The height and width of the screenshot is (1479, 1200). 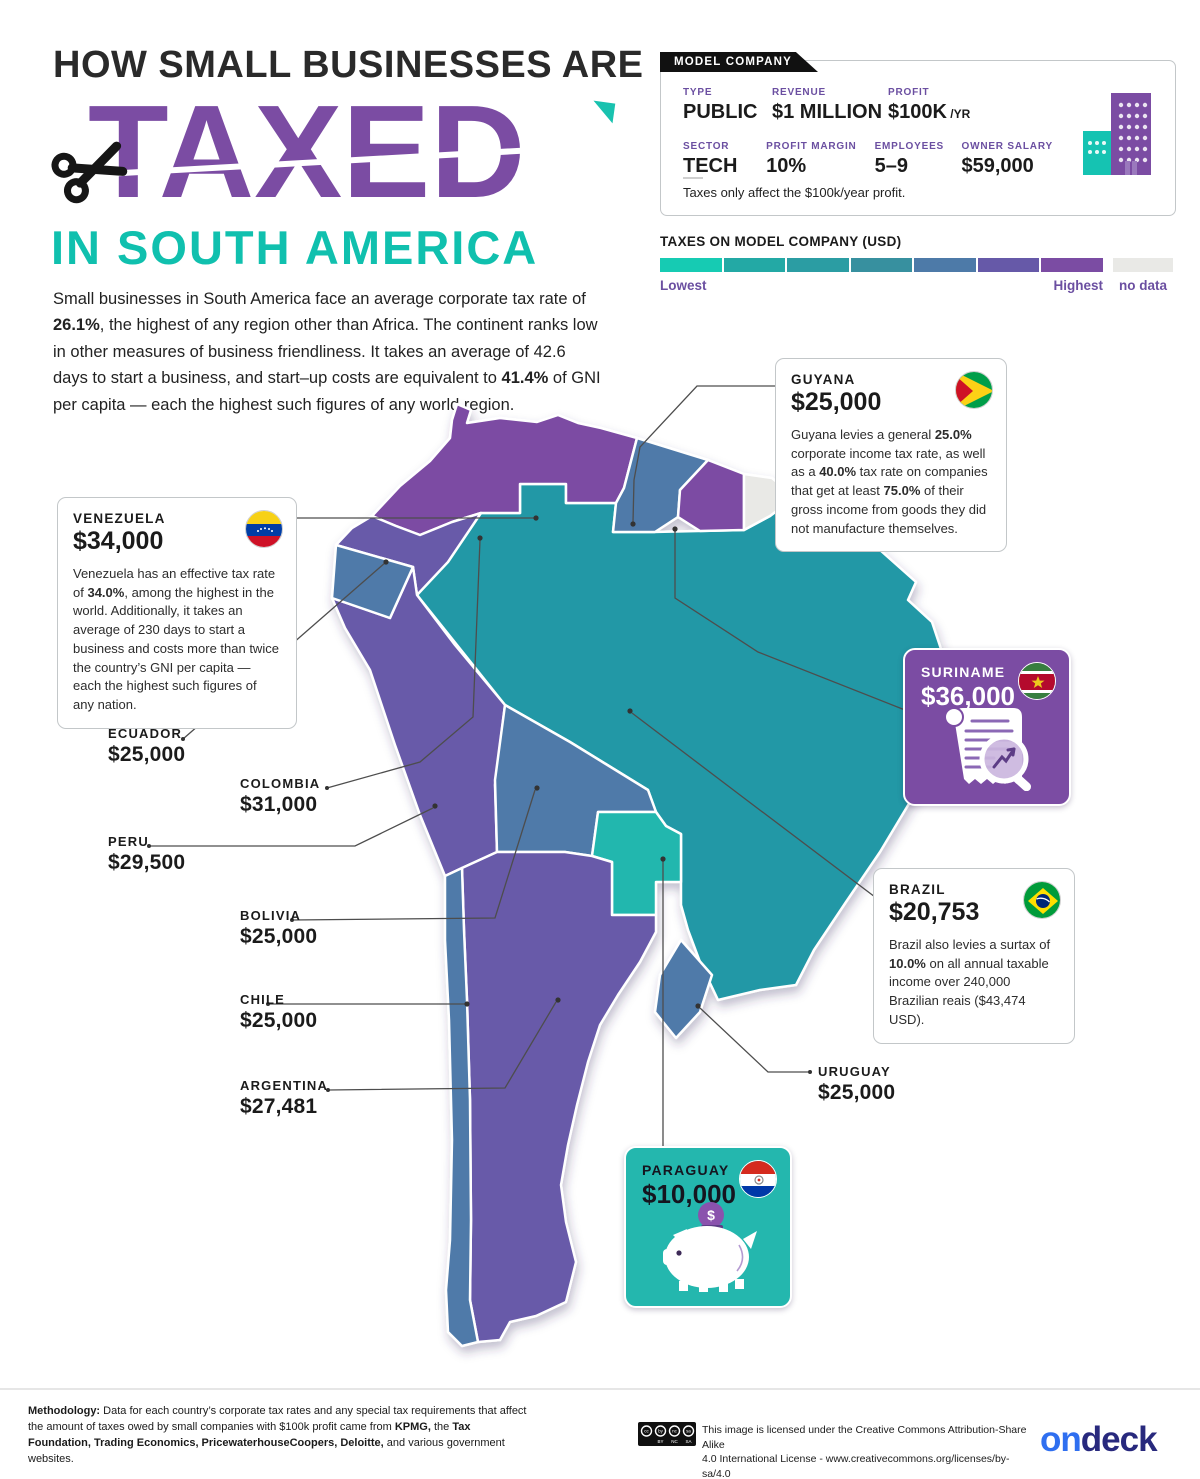 I want to click on callout-paraguay: PARAGUAY $10,000 $, so click(x=708, y=1227).